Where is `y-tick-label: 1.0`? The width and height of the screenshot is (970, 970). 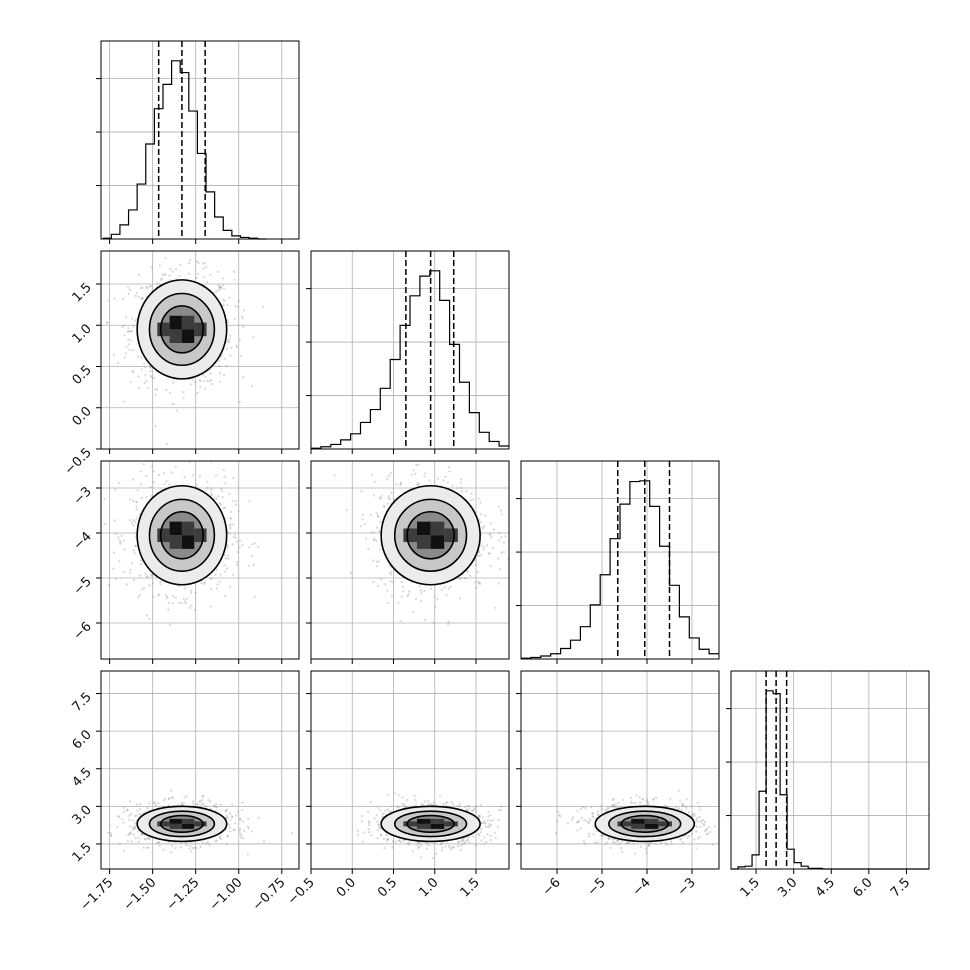
y-tick-label: 1.0 is located at coordinates (82, 333).